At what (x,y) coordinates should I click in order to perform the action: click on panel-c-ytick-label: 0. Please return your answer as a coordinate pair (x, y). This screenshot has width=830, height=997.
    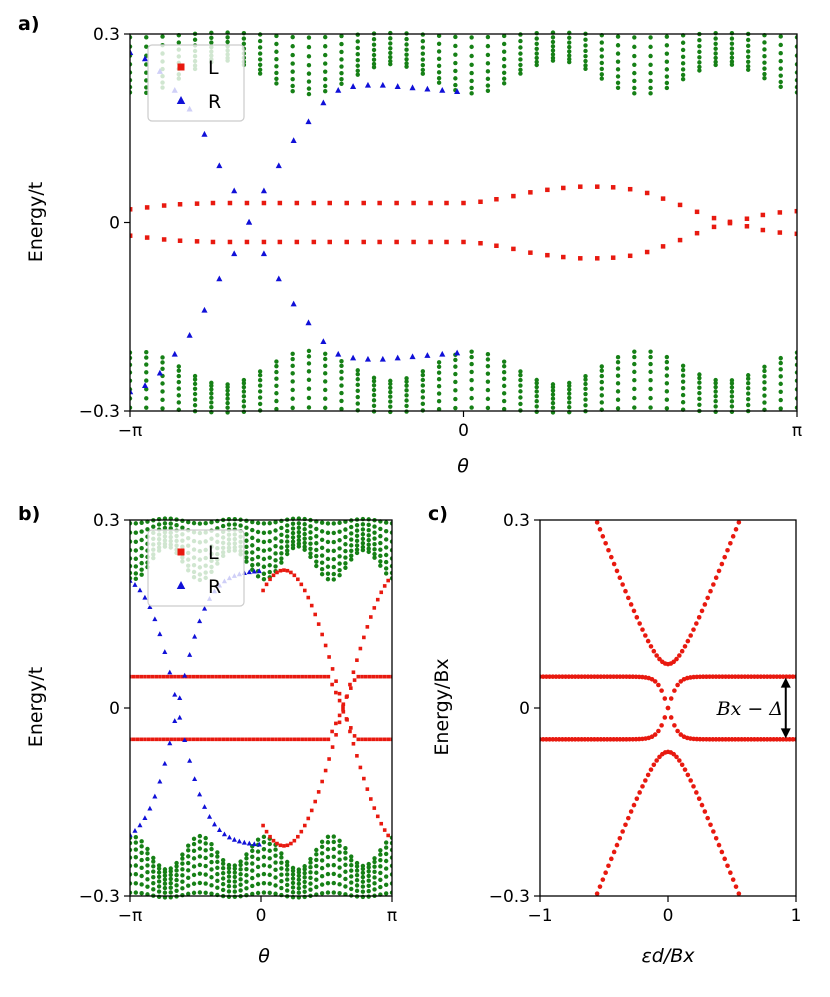
    Looking at the image, I should click on (524, 709).